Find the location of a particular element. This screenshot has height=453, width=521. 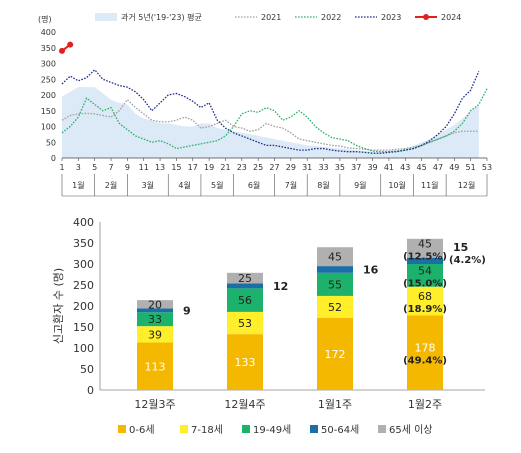

bar-value-label: 33 is located at coordinates (155, 319).